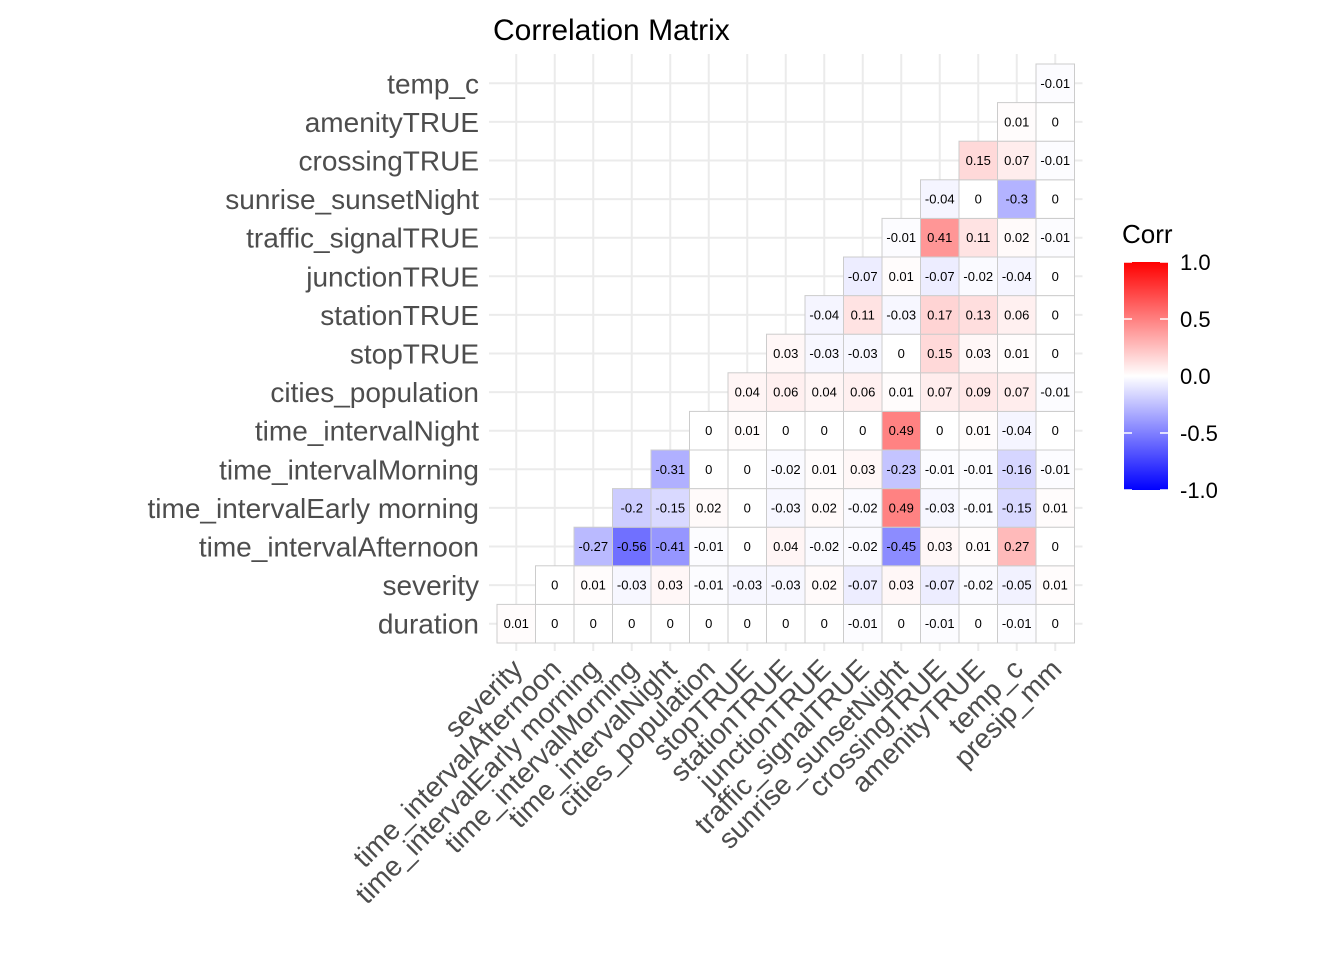 The height and width of the screenshot is (960, 1344). Describe the element at coordinates (632, 546) in the screenshot. I see `heatmap-cell: -0.56` at that location.